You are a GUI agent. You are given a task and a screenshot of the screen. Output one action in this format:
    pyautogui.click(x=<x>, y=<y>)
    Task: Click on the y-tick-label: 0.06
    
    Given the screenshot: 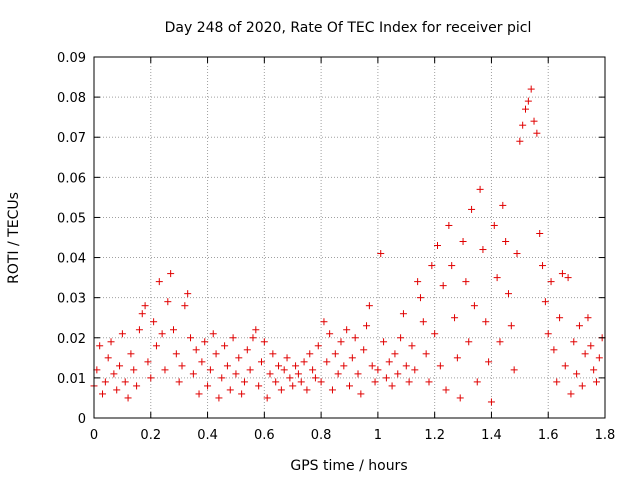 What is the action you would take?
    pyautogui.click(x=71, y=178)
    